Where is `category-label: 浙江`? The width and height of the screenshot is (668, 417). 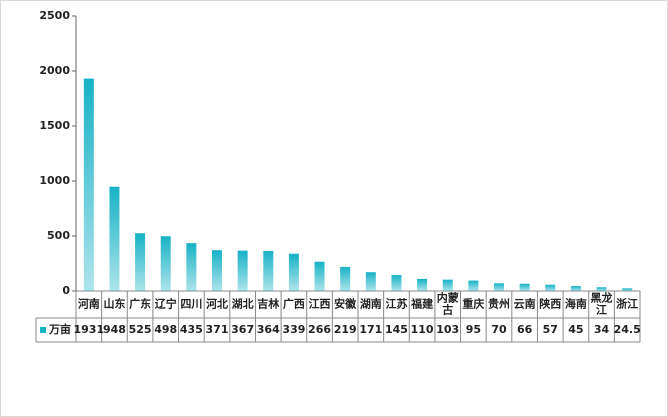
category-label: 浙江 is located at coordinates (627, 304).